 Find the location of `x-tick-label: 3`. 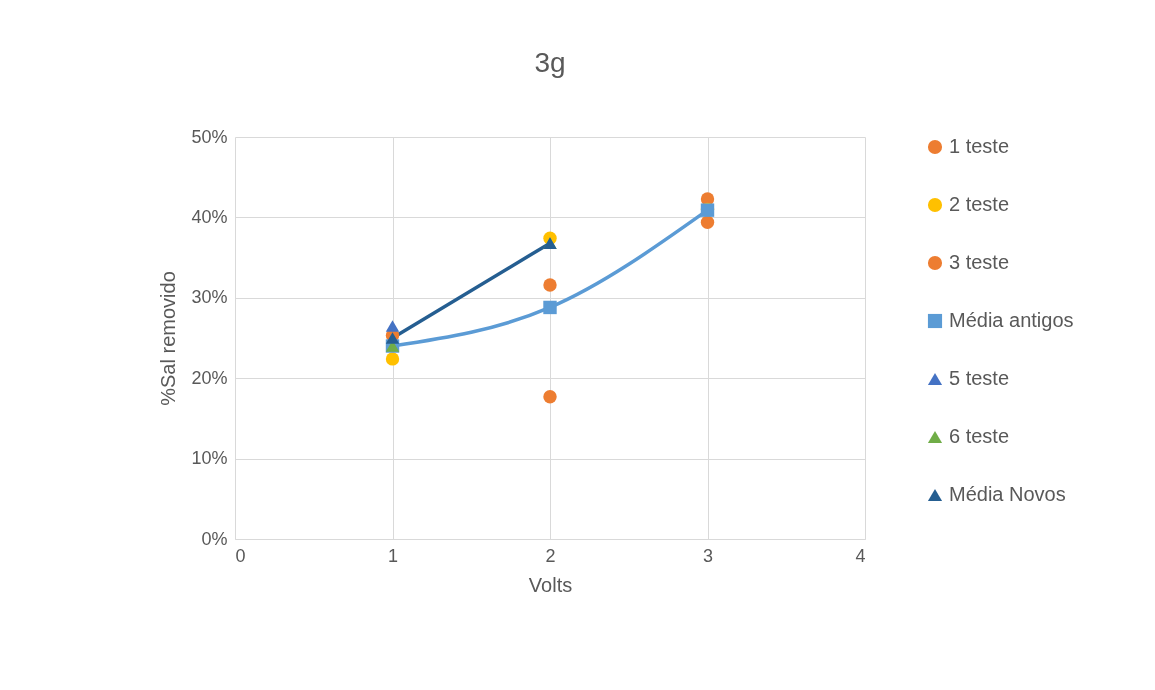

x-tick-label: 3 is located at coordinates (708, 555).